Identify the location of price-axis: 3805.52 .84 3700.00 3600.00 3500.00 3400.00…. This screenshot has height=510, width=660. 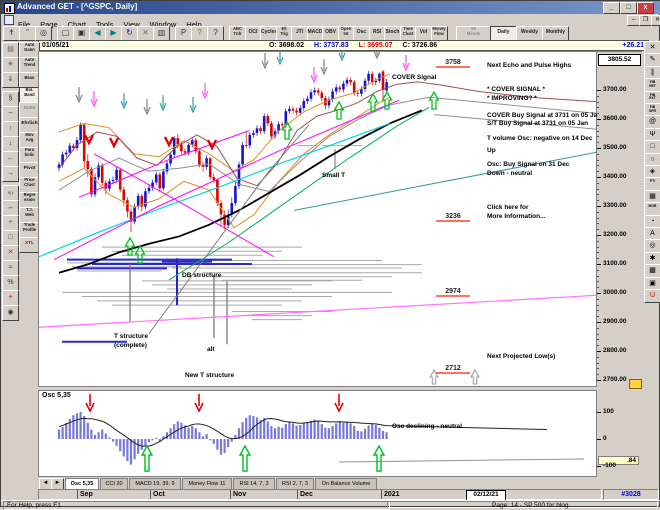
(619, 264).